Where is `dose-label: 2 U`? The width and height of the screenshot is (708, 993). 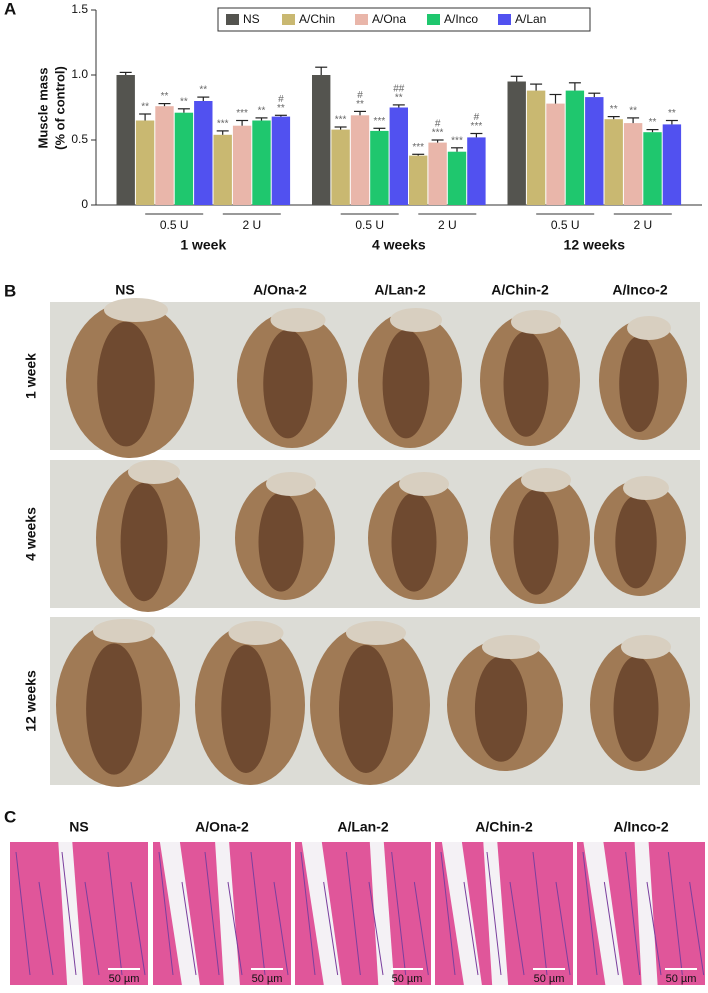 dose-label: 2 U is located at coordinates (251, 225).